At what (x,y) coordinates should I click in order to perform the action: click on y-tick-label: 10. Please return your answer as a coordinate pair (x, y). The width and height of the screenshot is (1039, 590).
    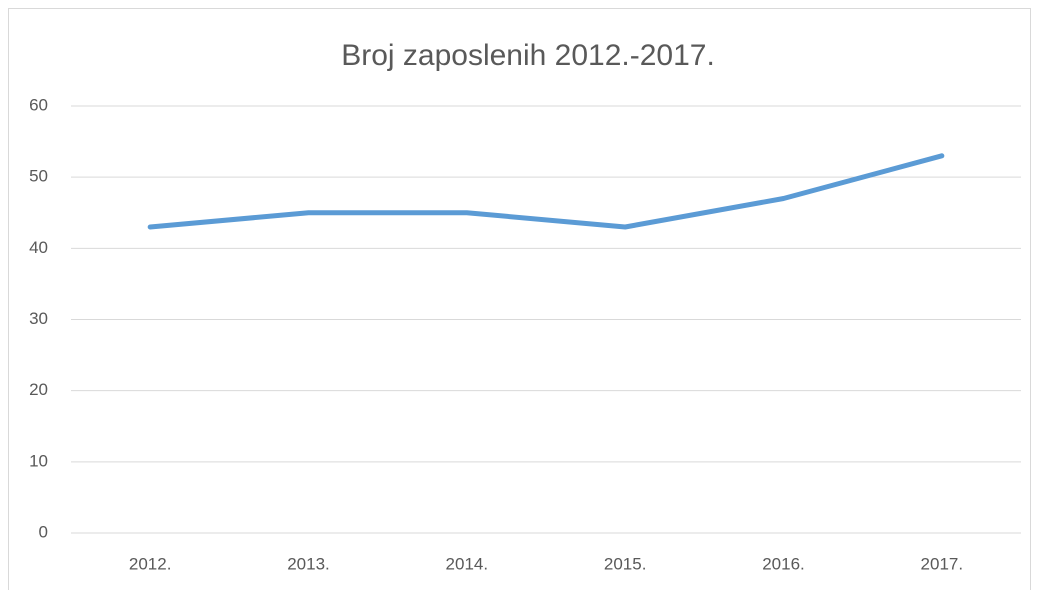
    Looking at the image, I should click on (38, 460).